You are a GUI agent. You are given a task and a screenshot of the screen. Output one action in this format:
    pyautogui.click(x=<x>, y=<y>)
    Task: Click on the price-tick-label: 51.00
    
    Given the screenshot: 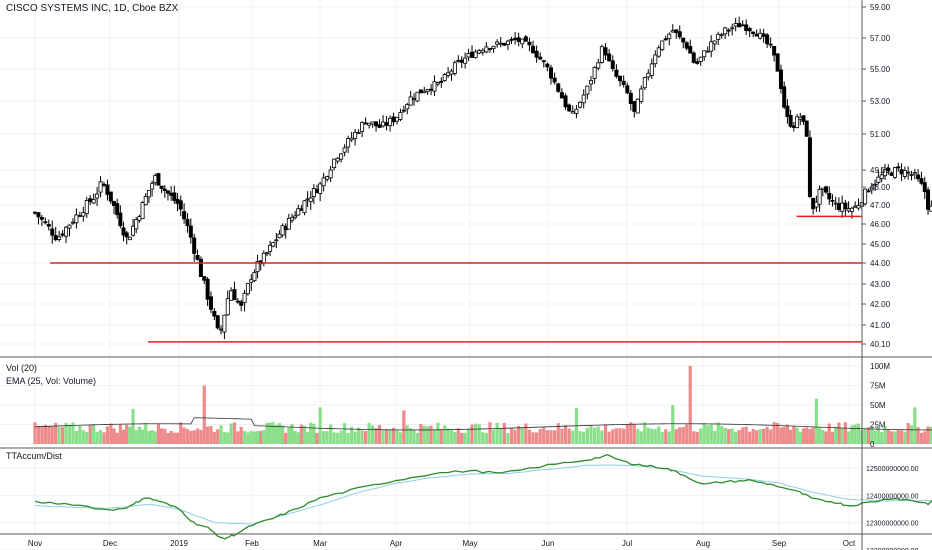 What is the action you would take?
    pyautogui.click(x=880, y=134)
    